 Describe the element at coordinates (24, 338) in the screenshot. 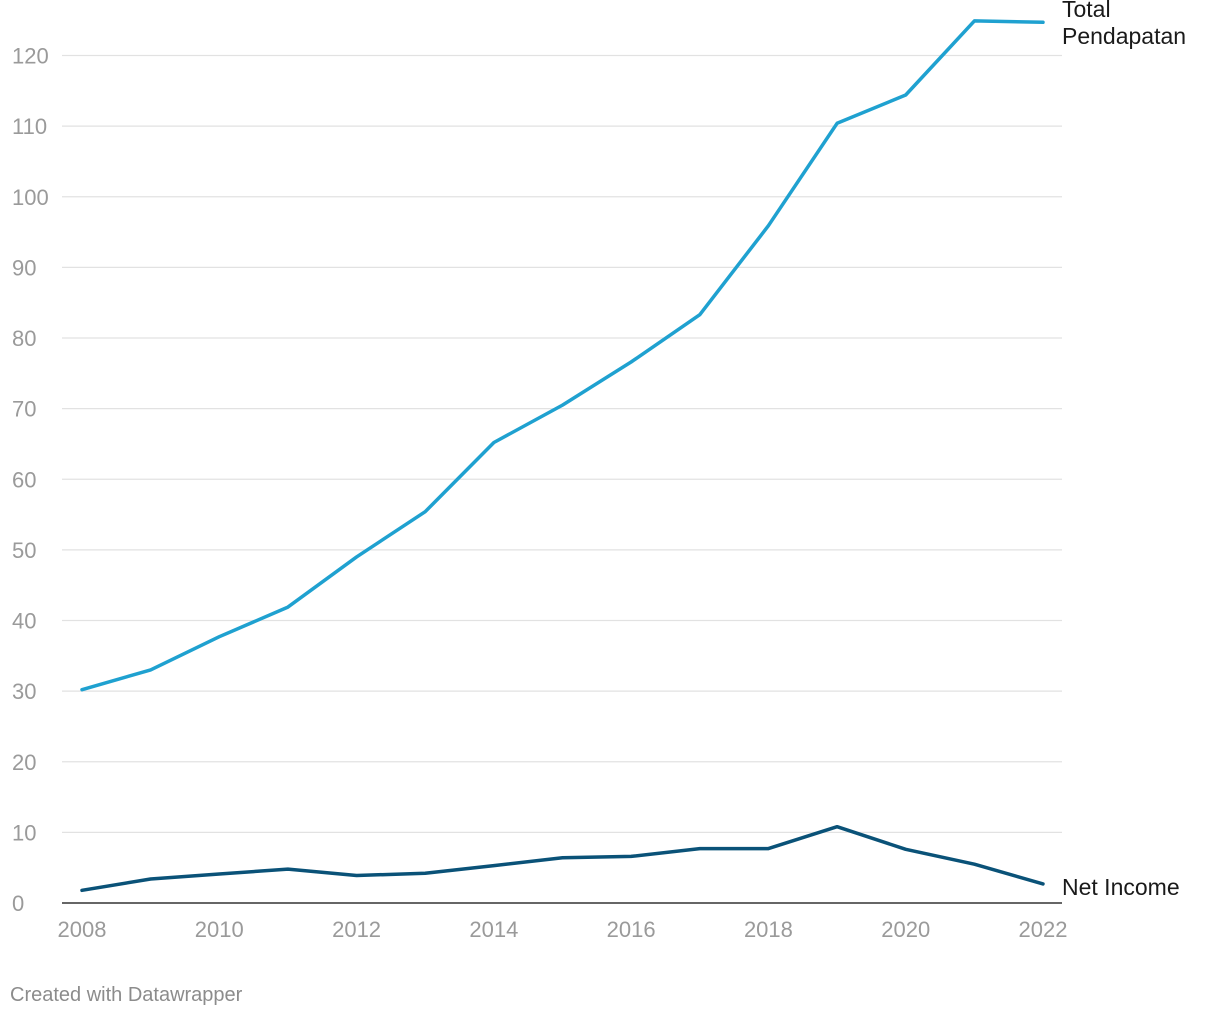

I see `y-tick-label: 80` at that location.